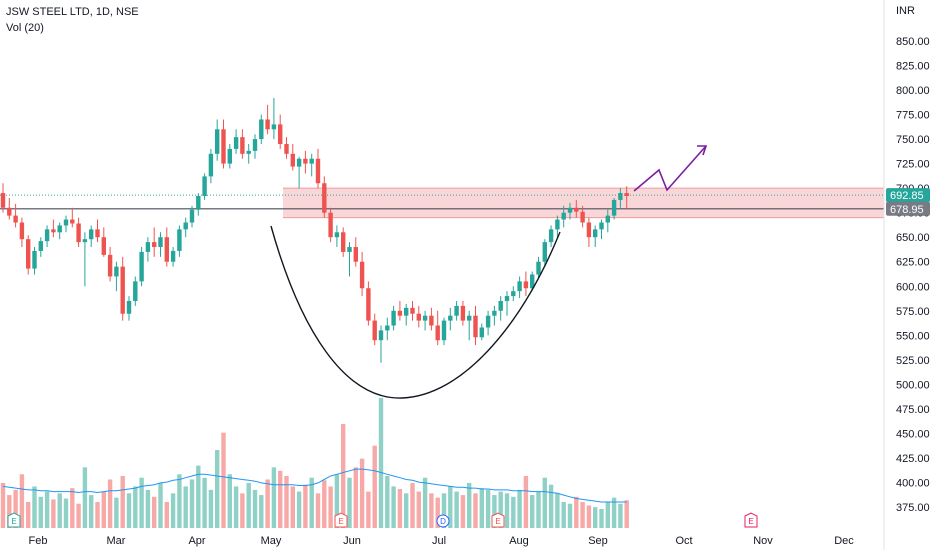 This screenshot has height=550, width=932. What do you see at coordinates (913, 91) in the screenshot?
I see `y-tick-label: 800.00` at bounding box center [913, 91].